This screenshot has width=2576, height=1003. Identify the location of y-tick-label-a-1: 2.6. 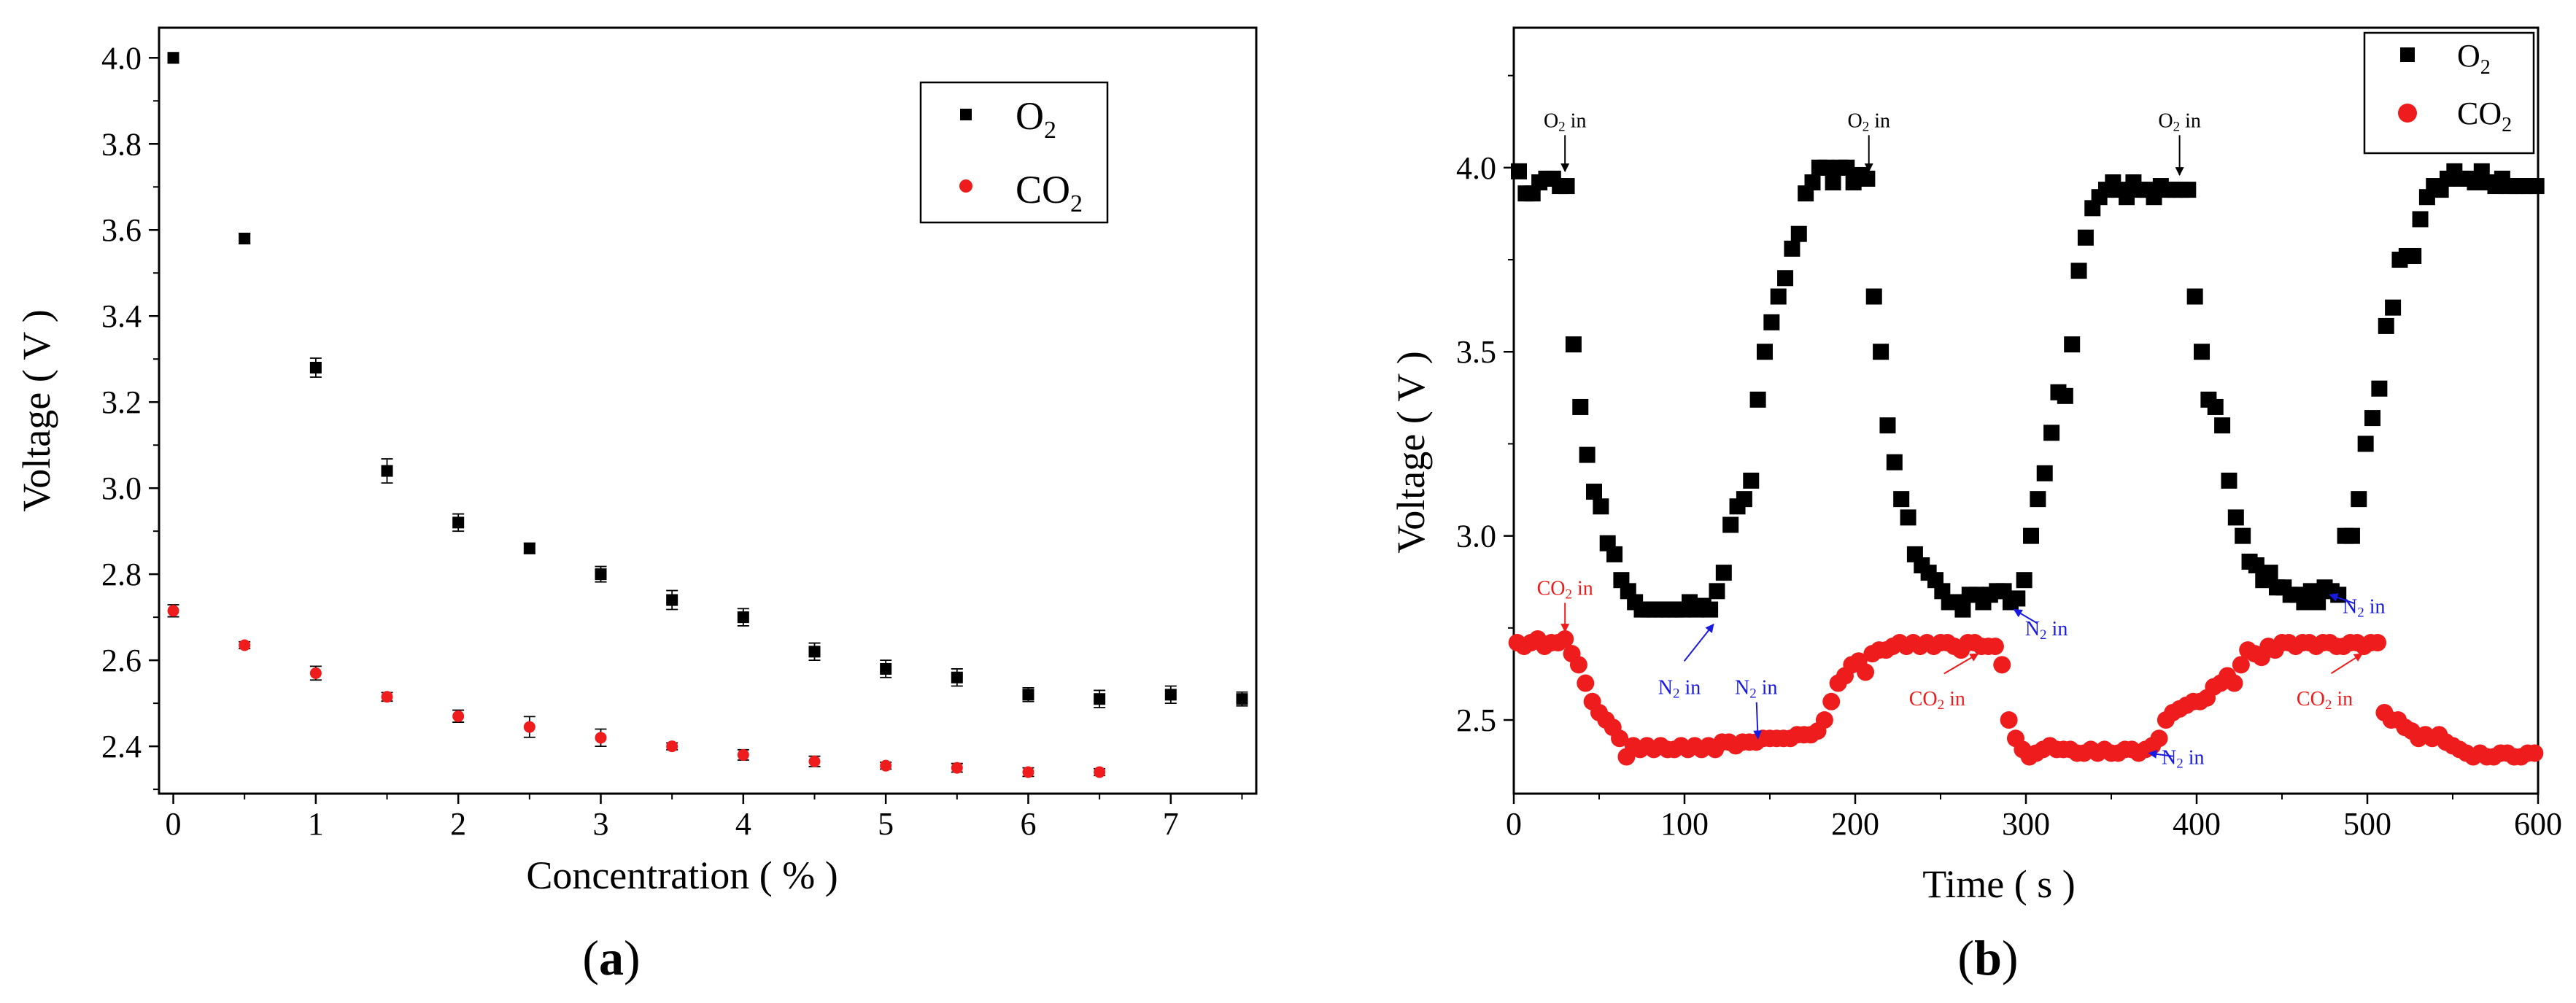
(121, 660).